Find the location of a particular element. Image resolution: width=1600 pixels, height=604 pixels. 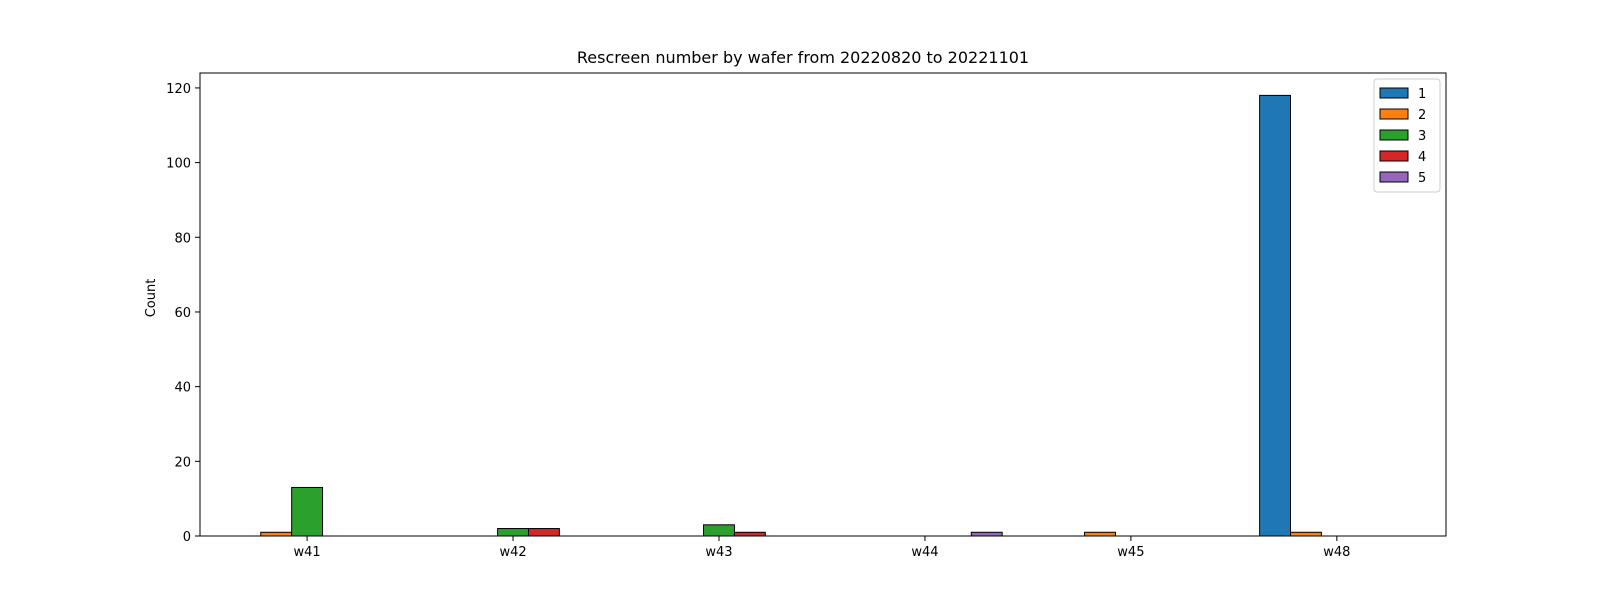

x-tick-label: w44 is located at coordinates (924, 552).